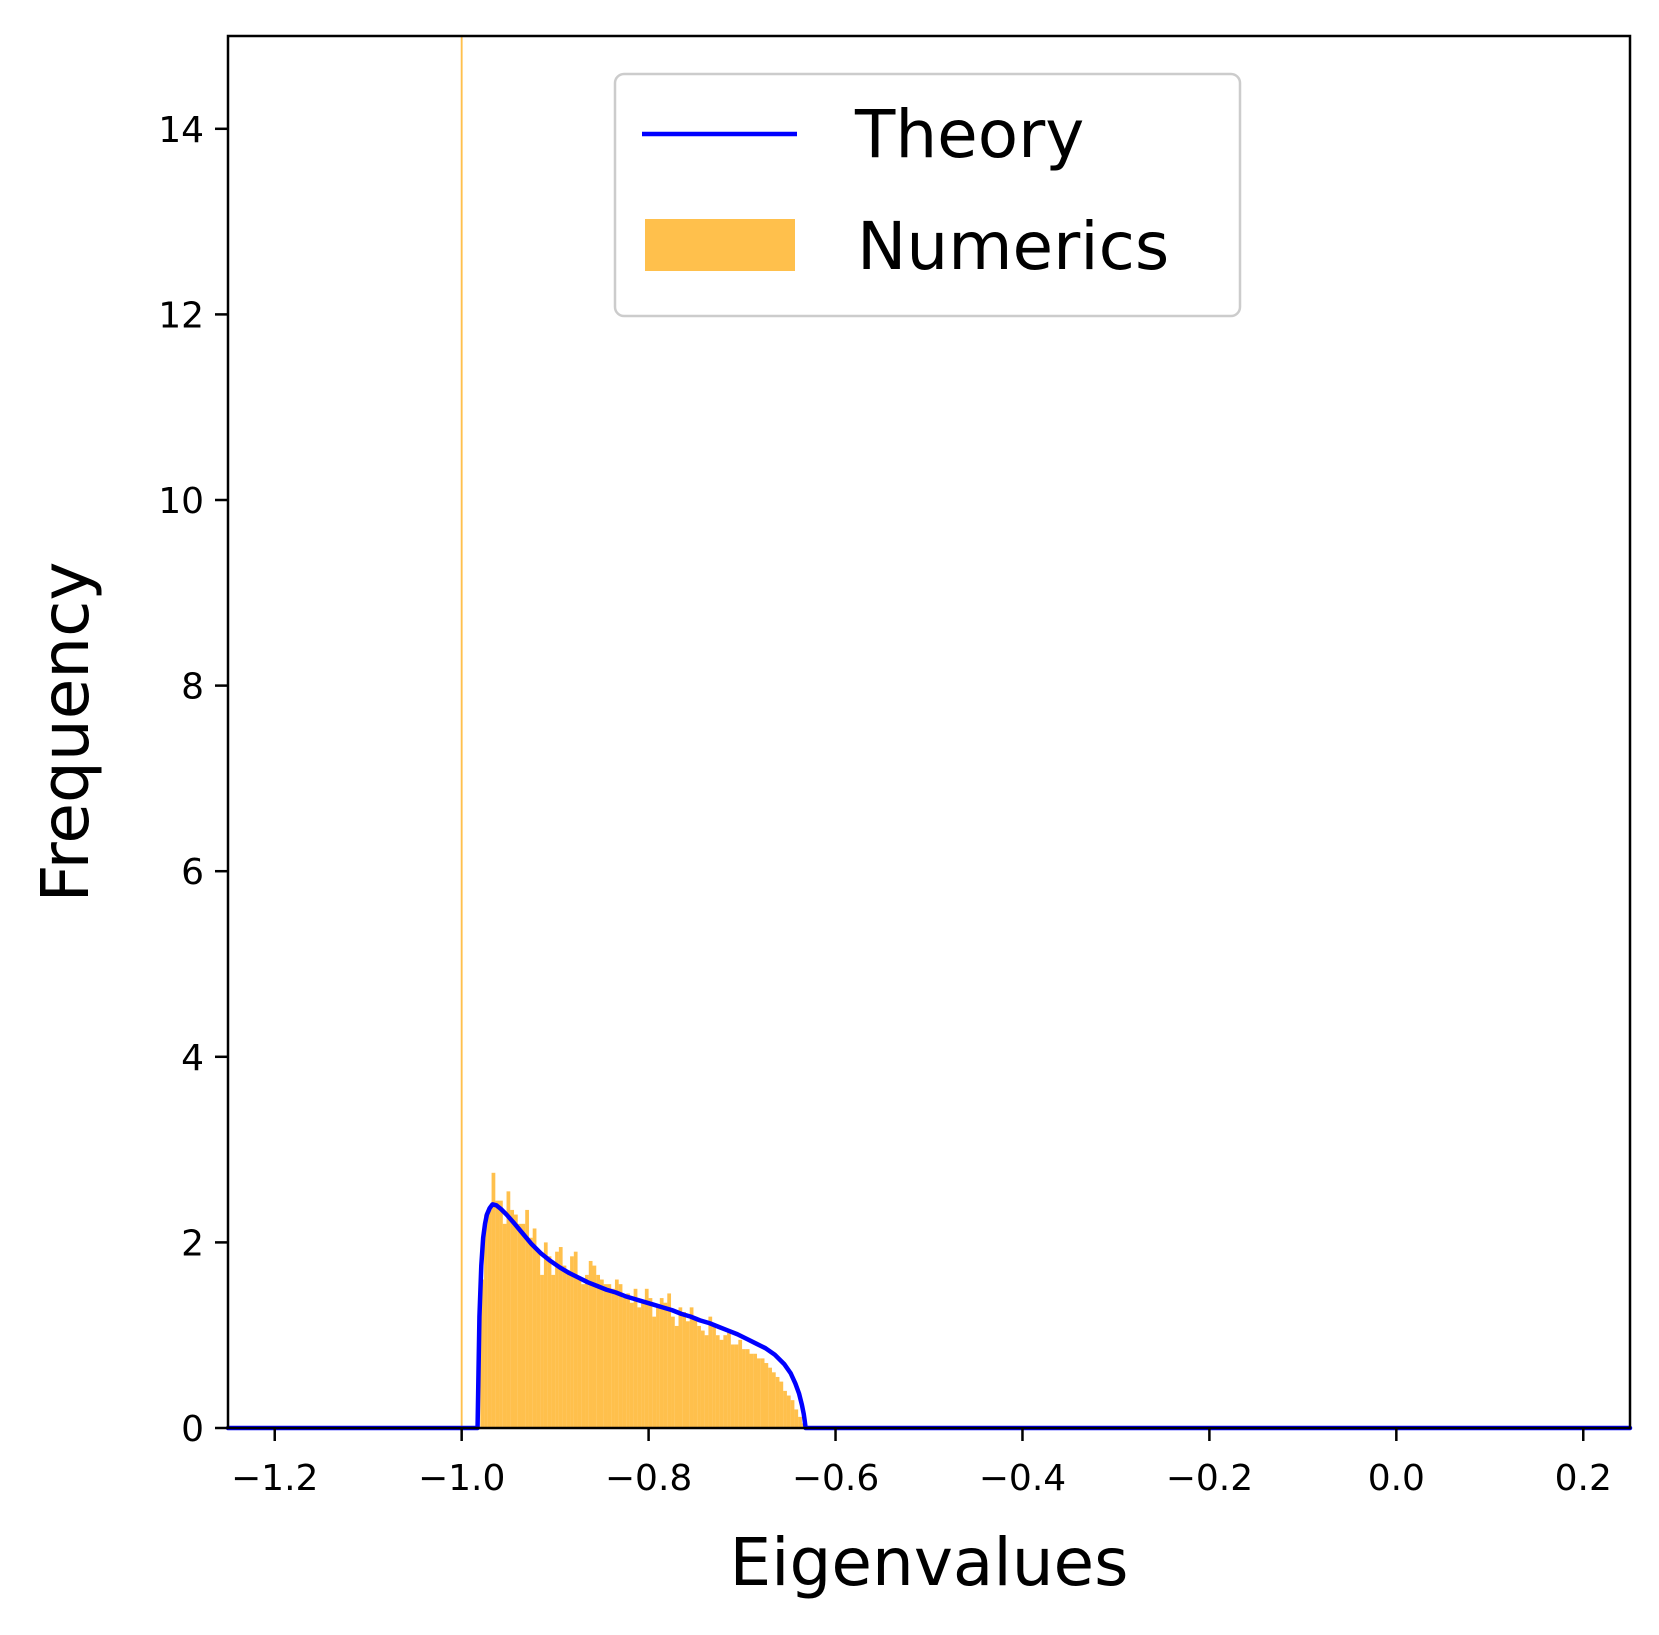  Describe the element at coordinates (181, 501) in the screenshot. I see `y-tick-label: 10` at that location.